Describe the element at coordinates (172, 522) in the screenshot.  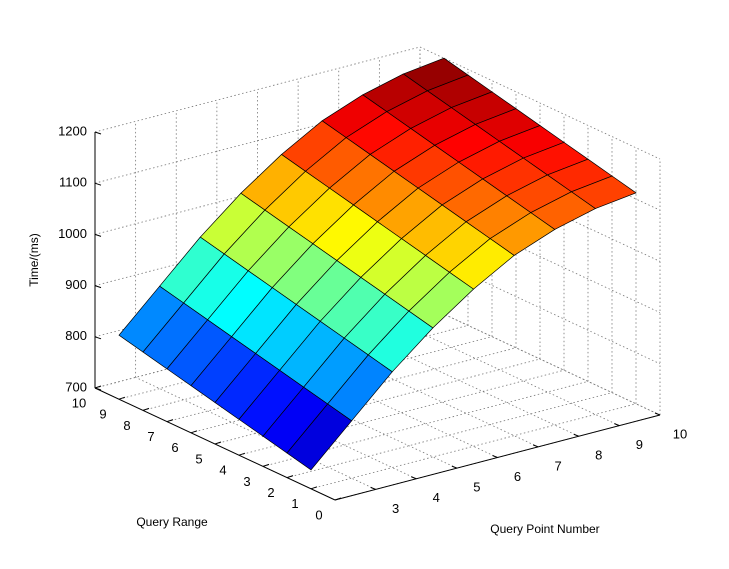
I see `y-axis-label: Query Range` at that location.